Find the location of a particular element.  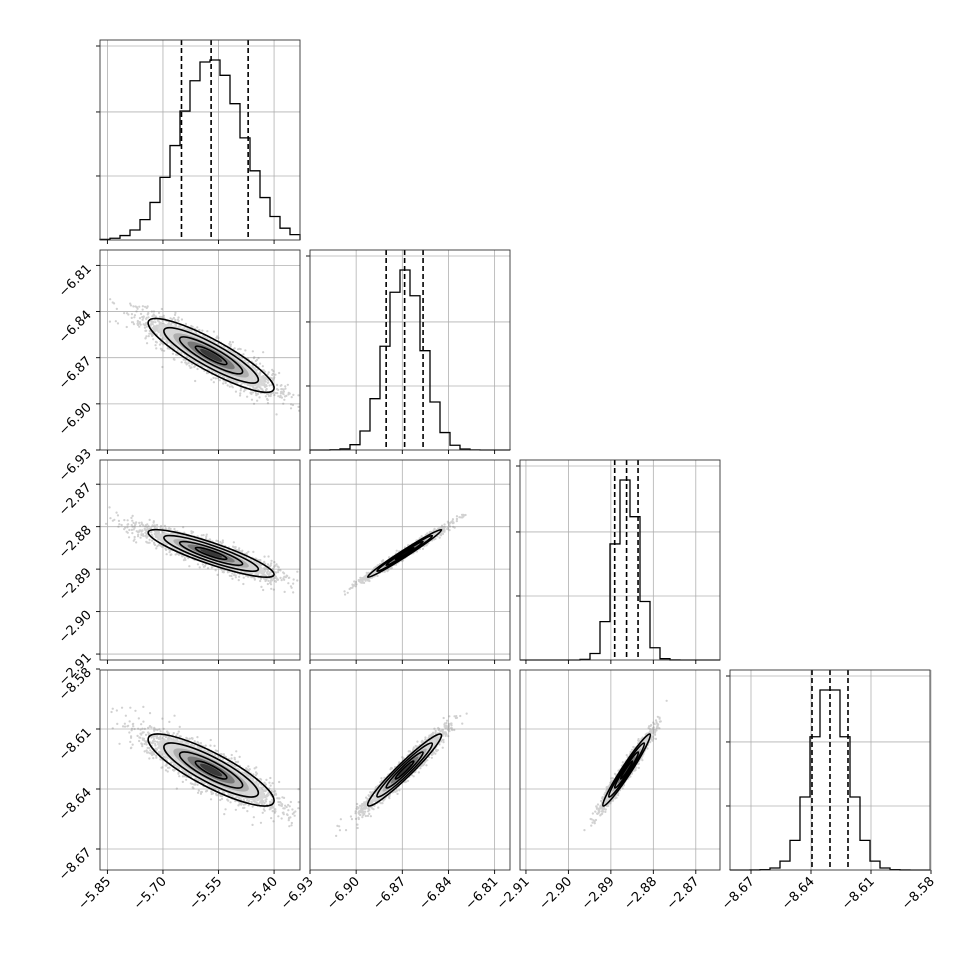

panel-3-1-frame is located at coordinates (410, 770).